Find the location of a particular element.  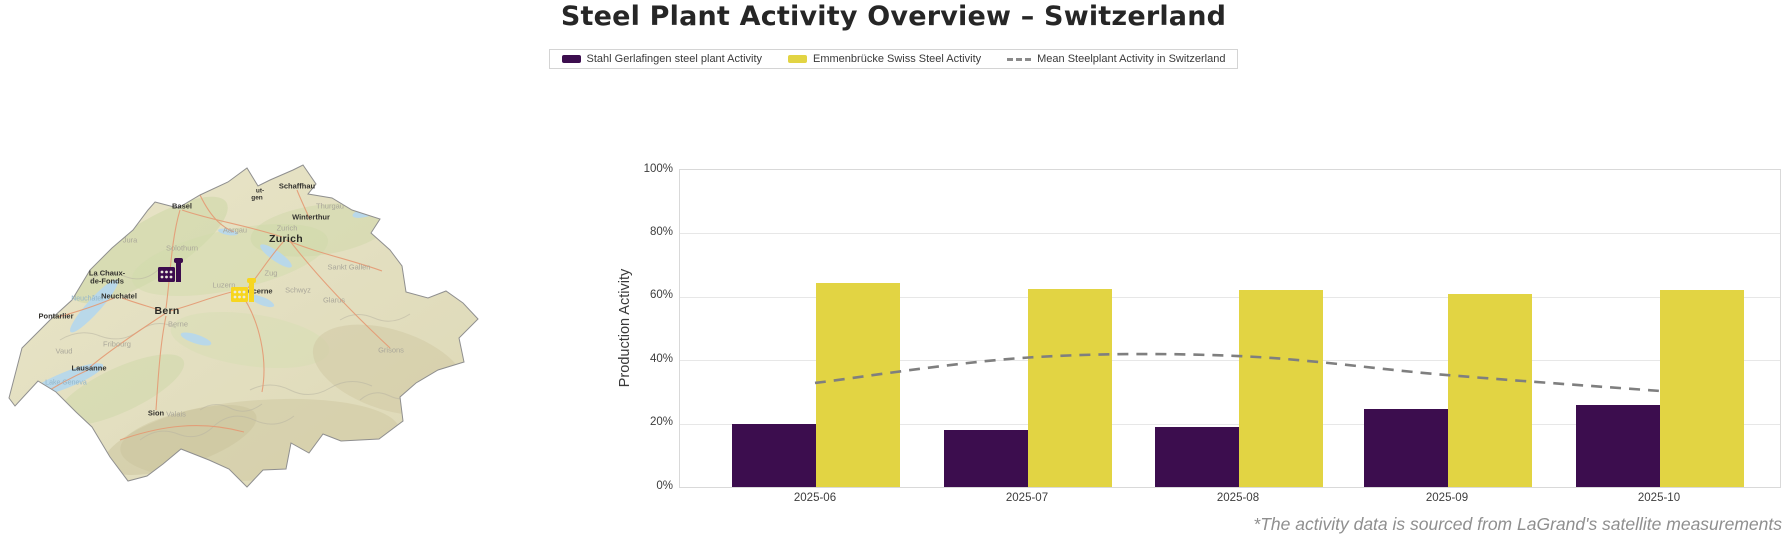

y-tick-label: 60% is located at coordinates (661, 295).